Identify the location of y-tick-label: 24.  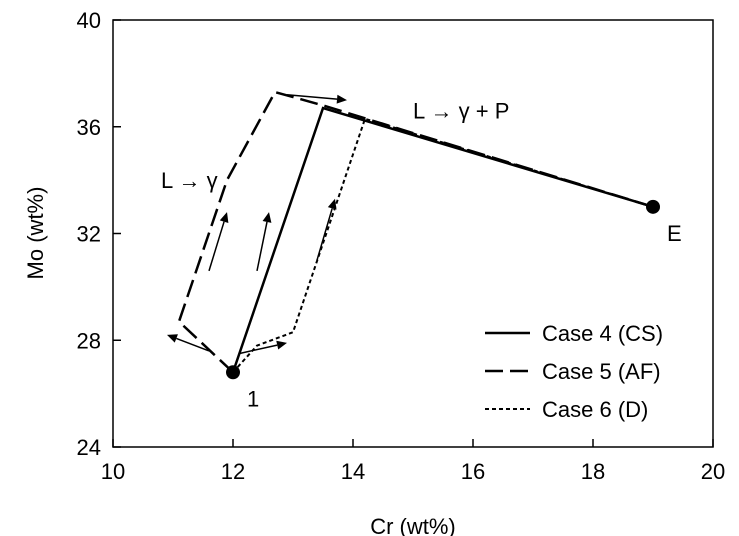
(89, 447).